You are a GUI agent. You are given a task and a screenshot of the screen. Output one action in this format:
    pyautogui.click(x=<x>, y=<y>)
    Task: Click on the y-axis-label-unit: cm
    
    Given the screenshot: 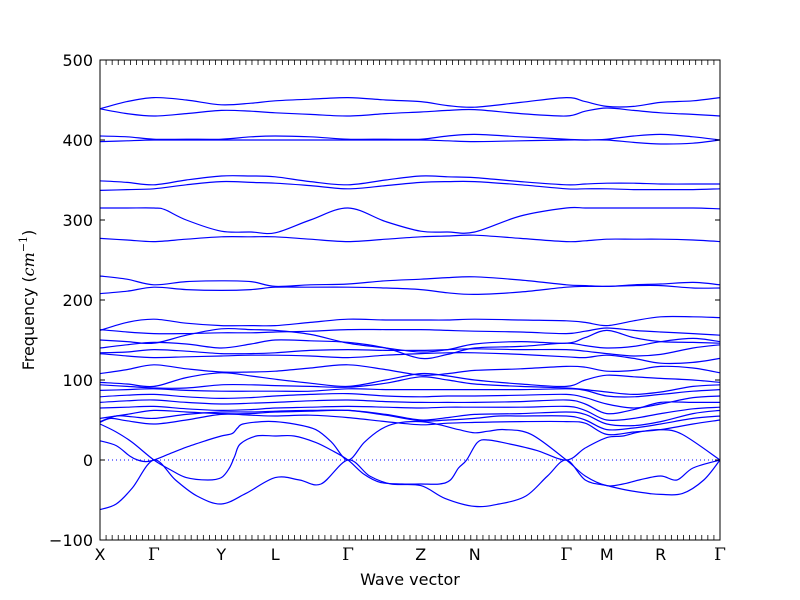 What is the action you would take?
    pyautogui.click(x=28, y=264)
    